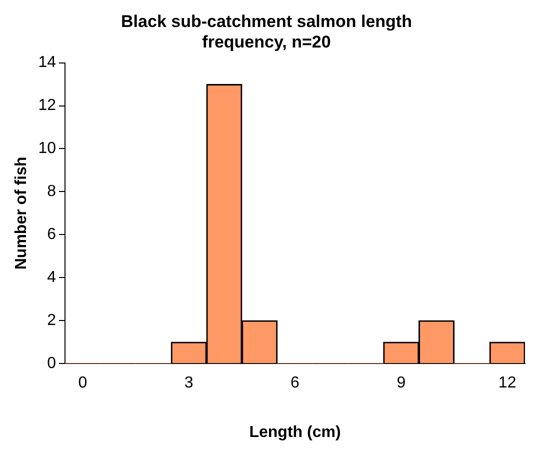  I want to click on x-axis-title: Length (cm), so click(295, 432).